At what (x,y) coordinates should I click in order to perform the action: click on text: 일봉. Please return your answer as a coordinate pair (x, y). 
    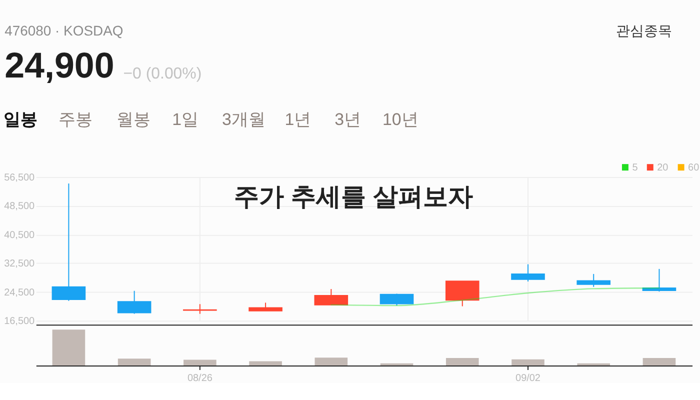
    Looking at the image, I should click on (21, 120).